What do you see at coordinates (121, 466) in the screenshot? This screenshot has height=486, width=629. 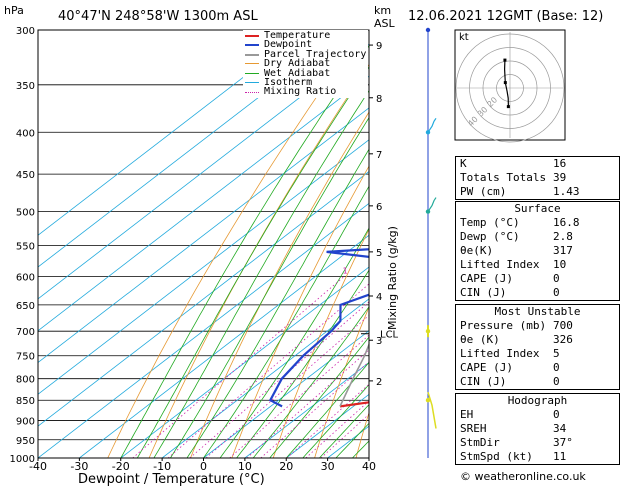 I see `temp-tick-label: -20` at bounding box center [121, 466].